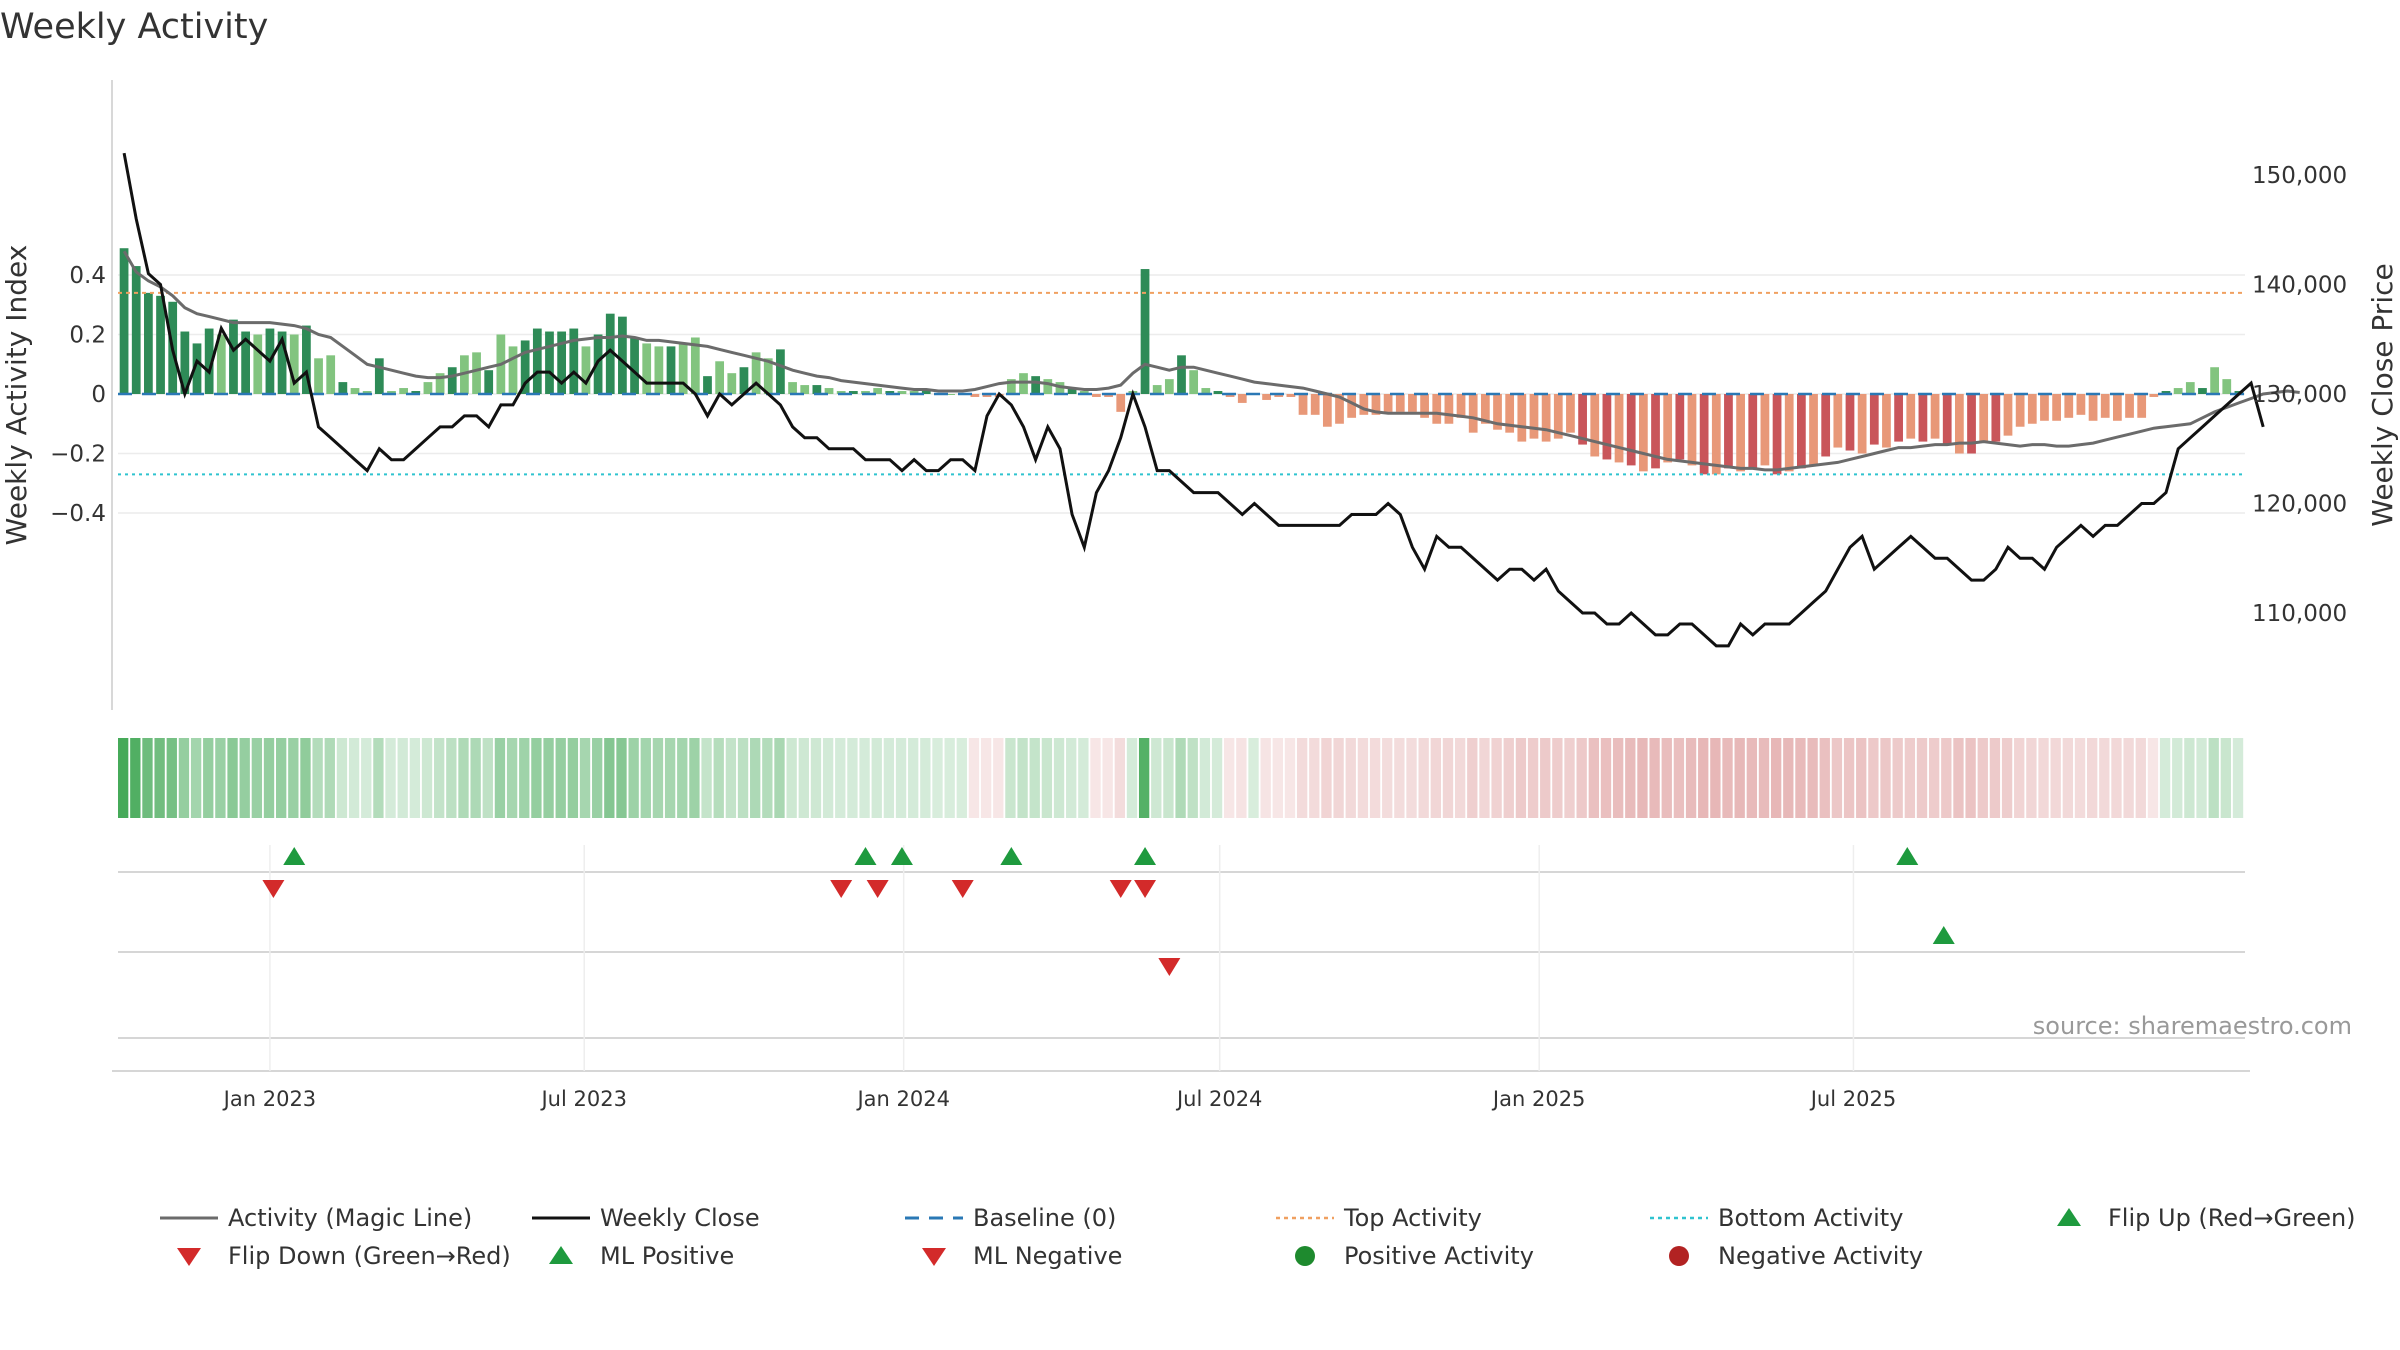 Image resolution: width=2400 pixels, height=1350 pixels. I want to click on legend-label: ML Positive, so click(667, 1256).